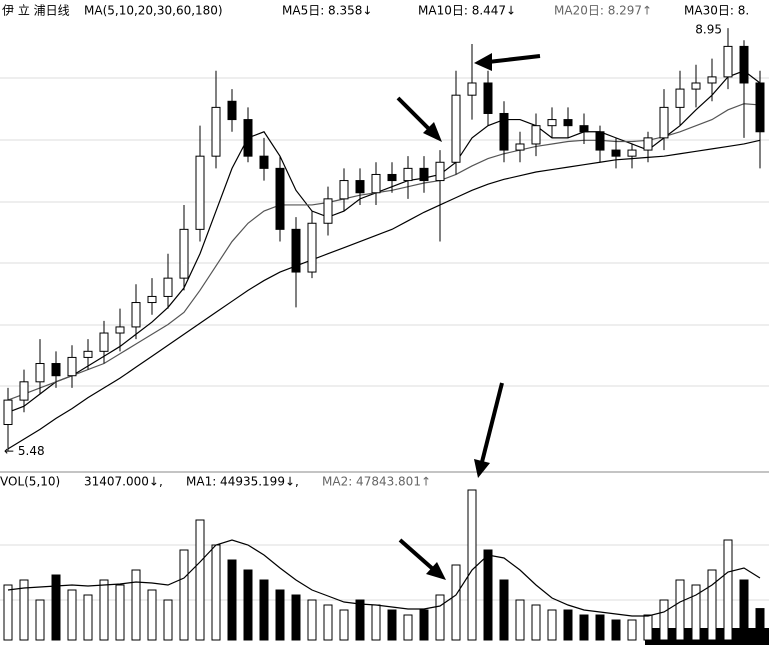  Describe the element at coordinates (30, 482) in the screenshot. I see `volume-title: VOL(5,10)` at that location.